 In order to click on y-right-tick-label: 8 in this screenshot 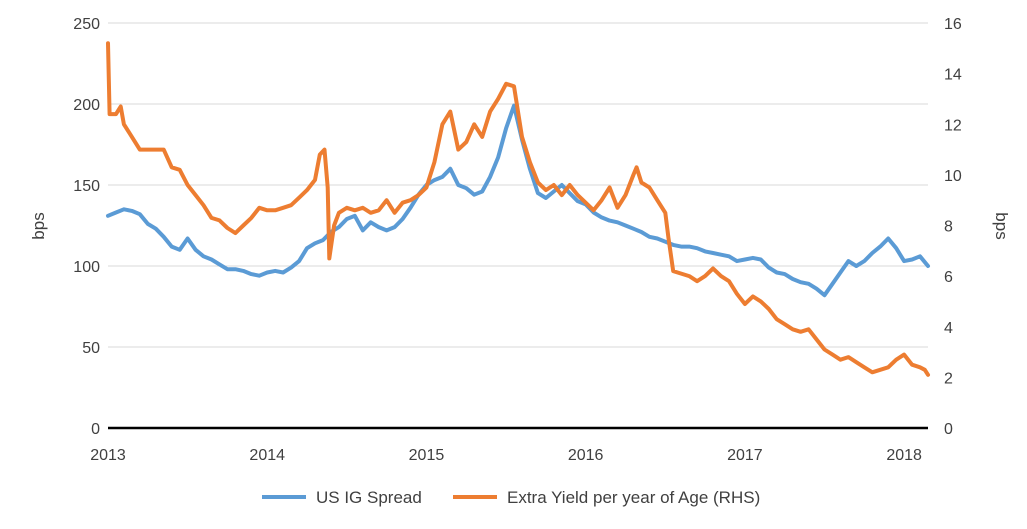, I will do `click(948, 227)`.